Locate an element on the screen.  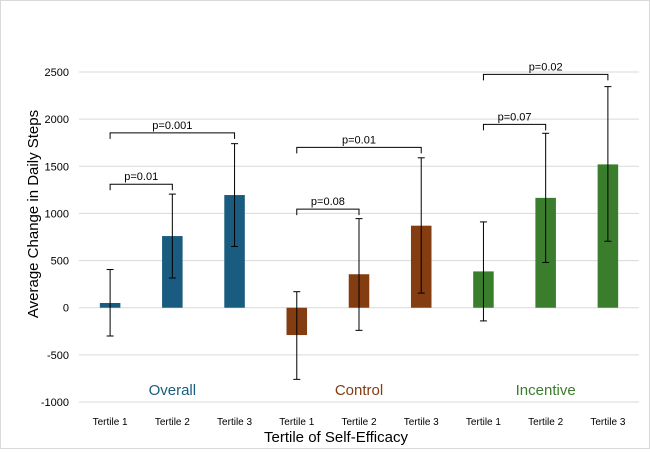
y-tick-label: 0 is located at coordinates (66, 309).